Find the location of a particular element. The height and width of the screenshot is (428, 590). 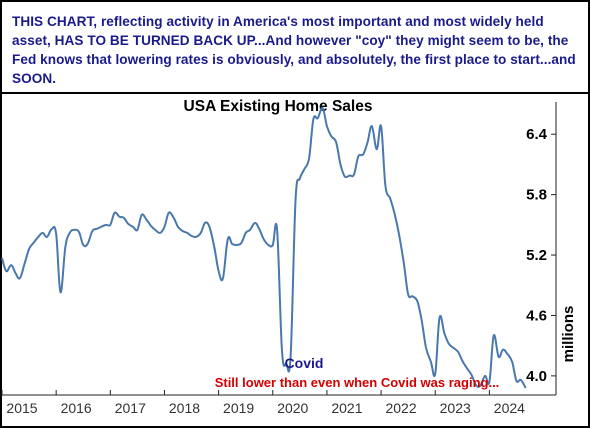

x-tick-label: 2018 is located at coordinates (184, 408).